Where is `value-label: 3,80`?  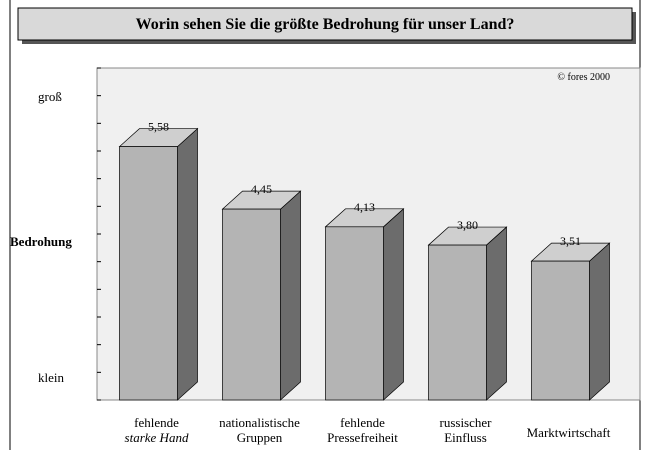
value-label: 3,80 is located at coordinates (467, 225).